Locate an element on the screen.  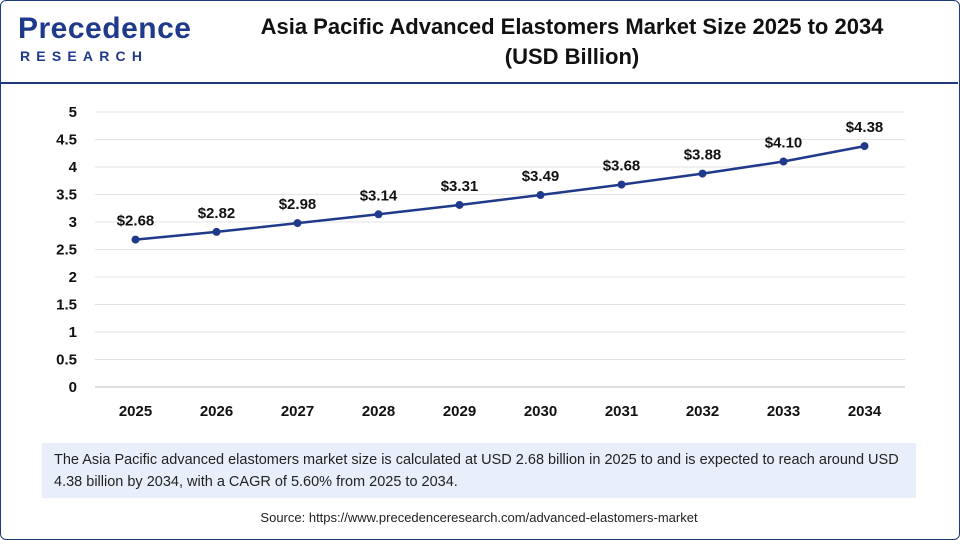
title-divider is located at coordinates (479, 83).